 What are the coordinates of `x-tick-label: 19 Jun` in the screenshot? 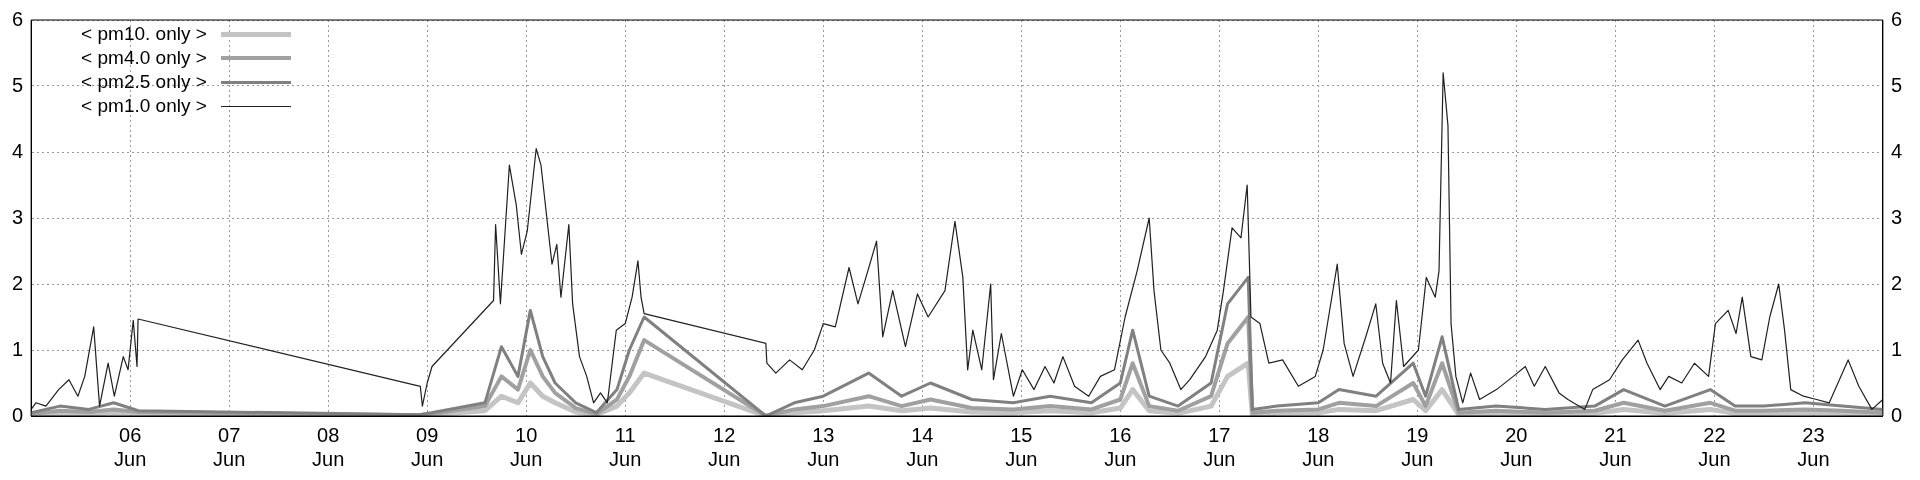 It's located at (1417, 446).